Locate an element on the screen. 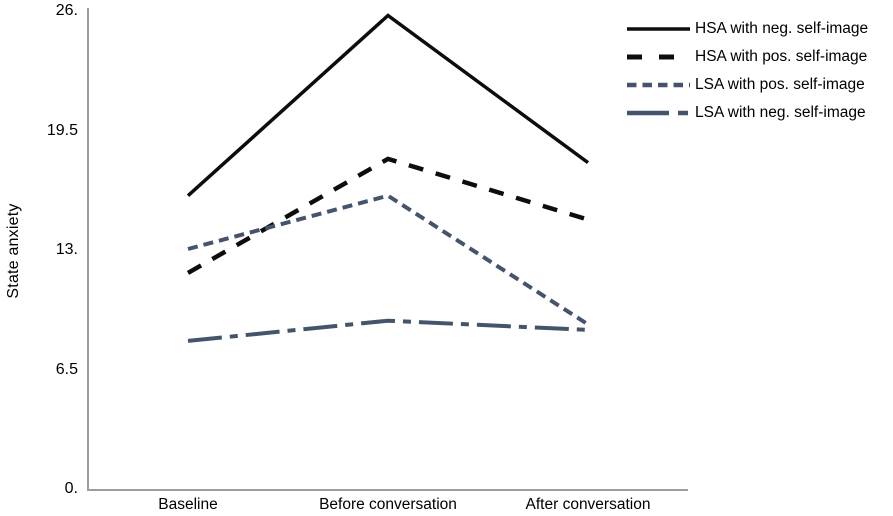 This screenshot has height=516, width=893. y-tick-label: 26. is located at coordinates (66, 10).